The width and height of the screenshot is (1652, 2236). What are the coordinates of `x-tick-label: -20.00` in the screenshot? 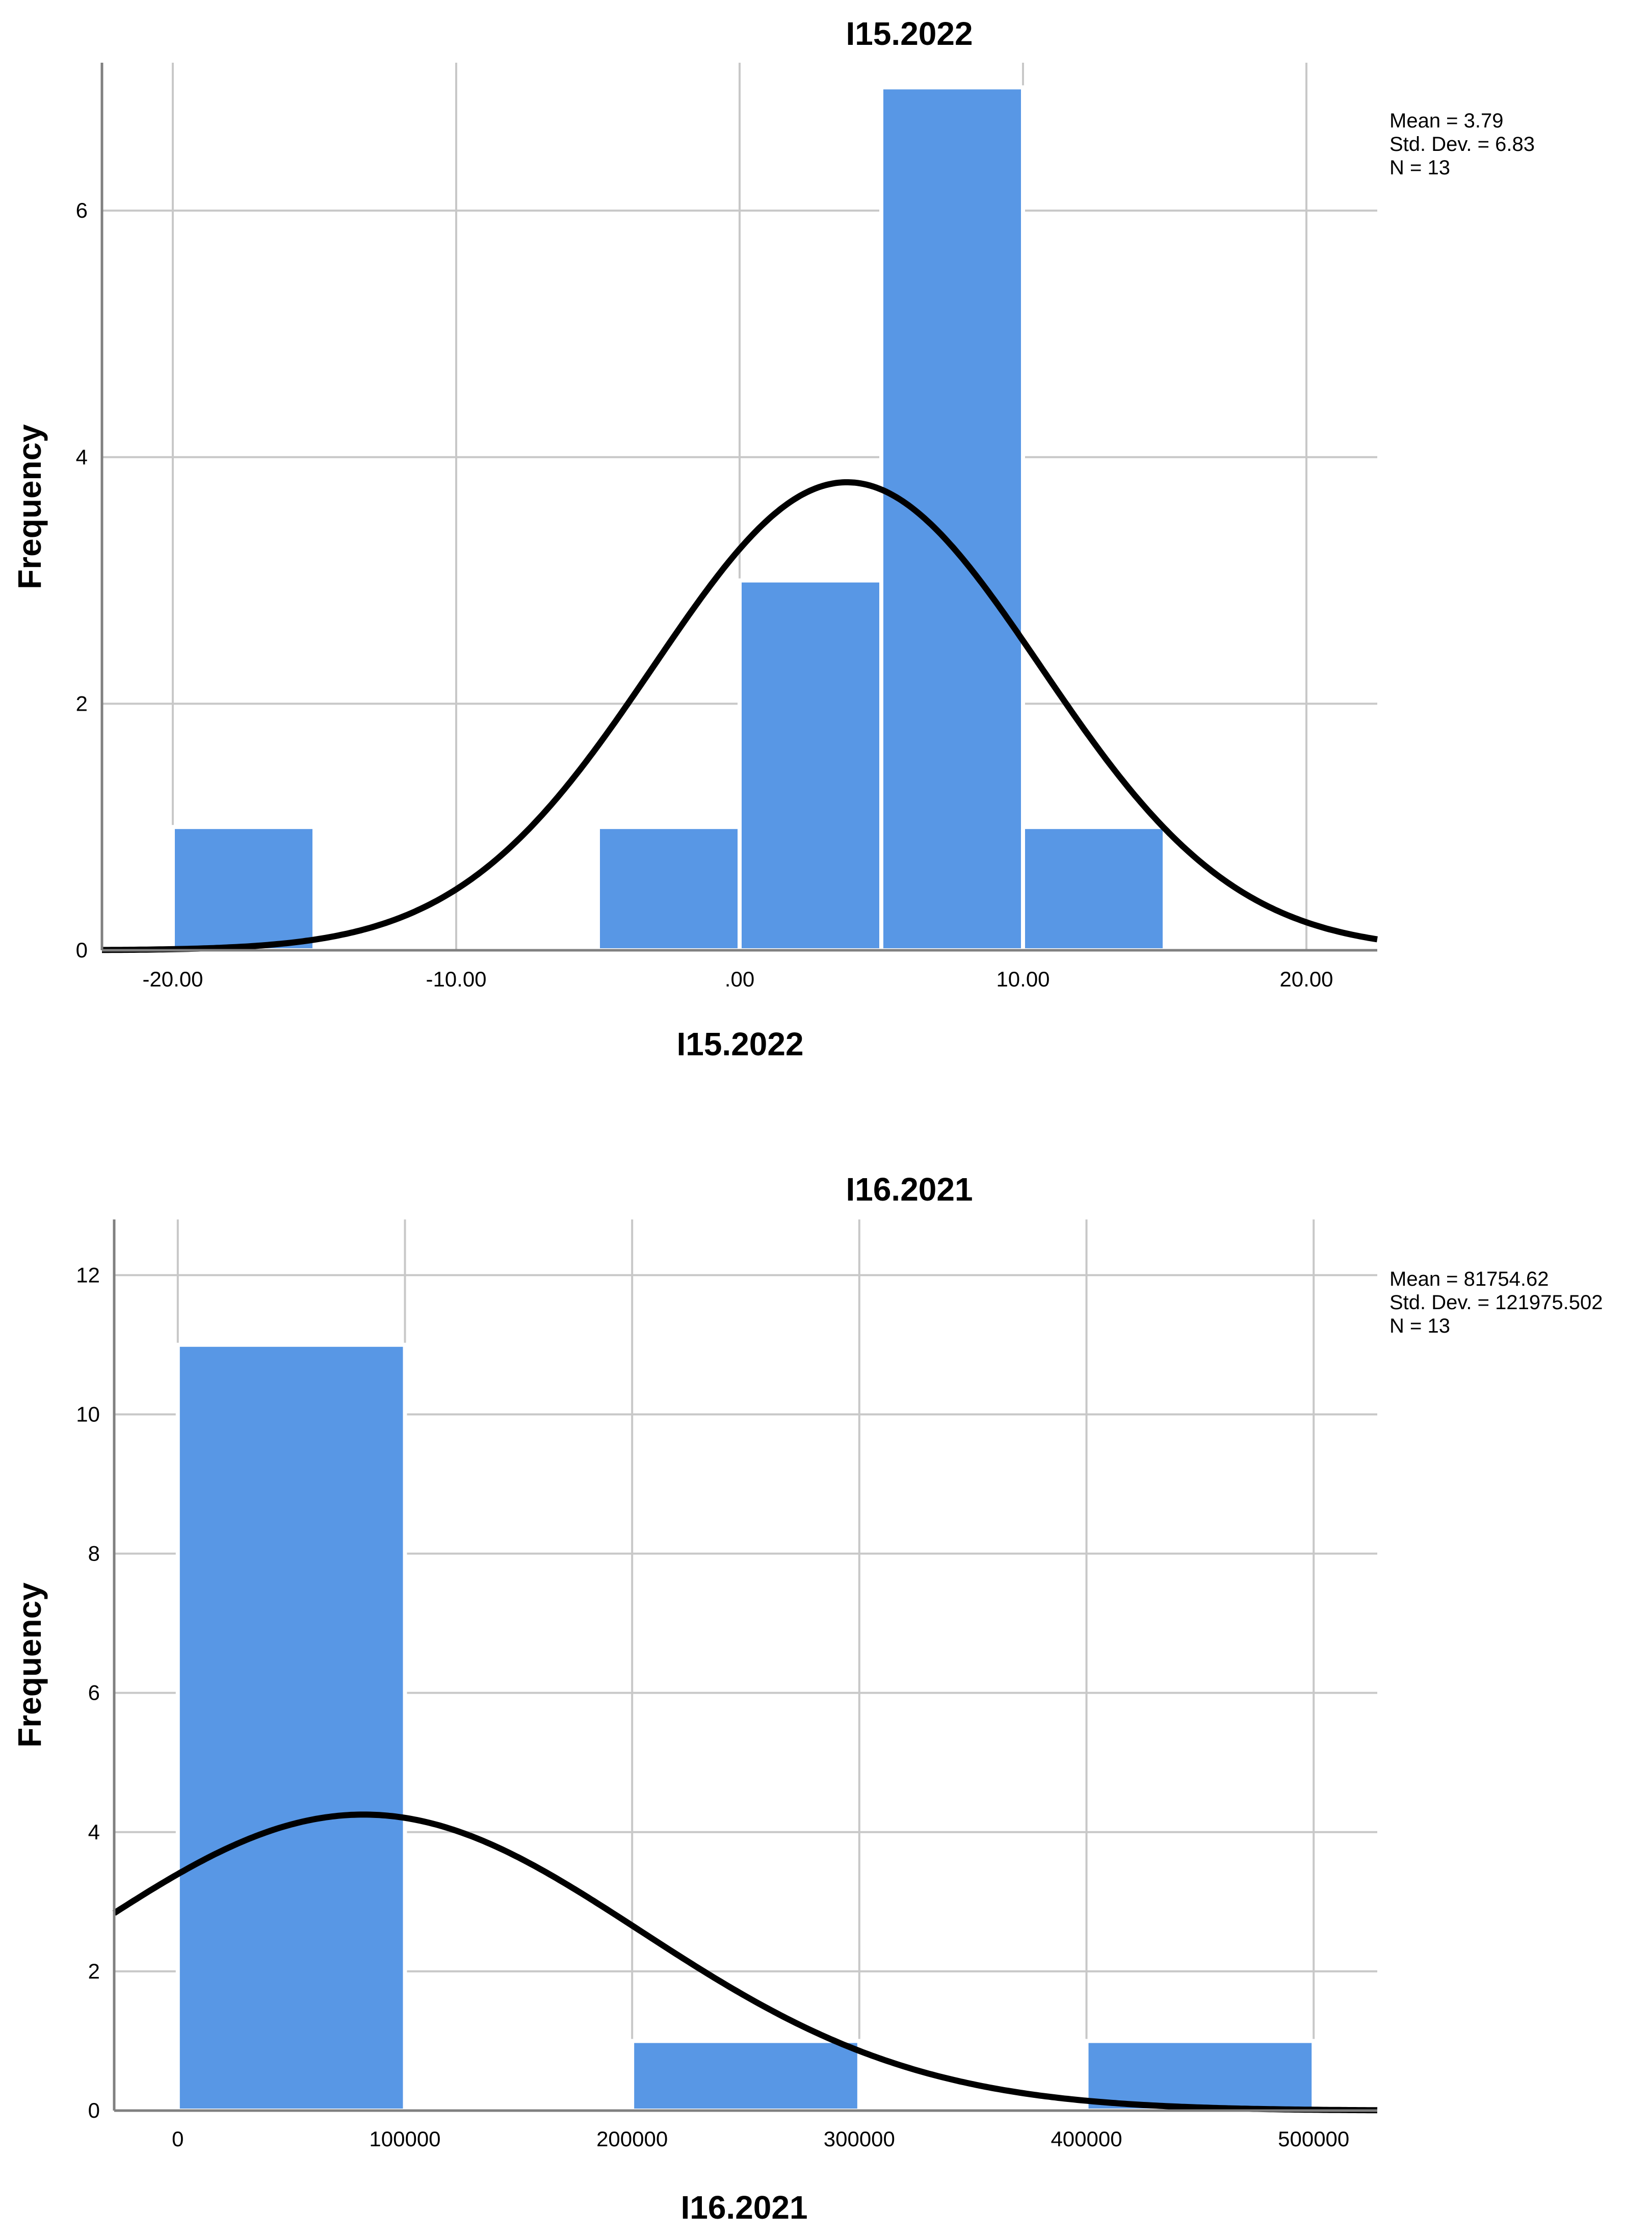 It's located at (172, 979).